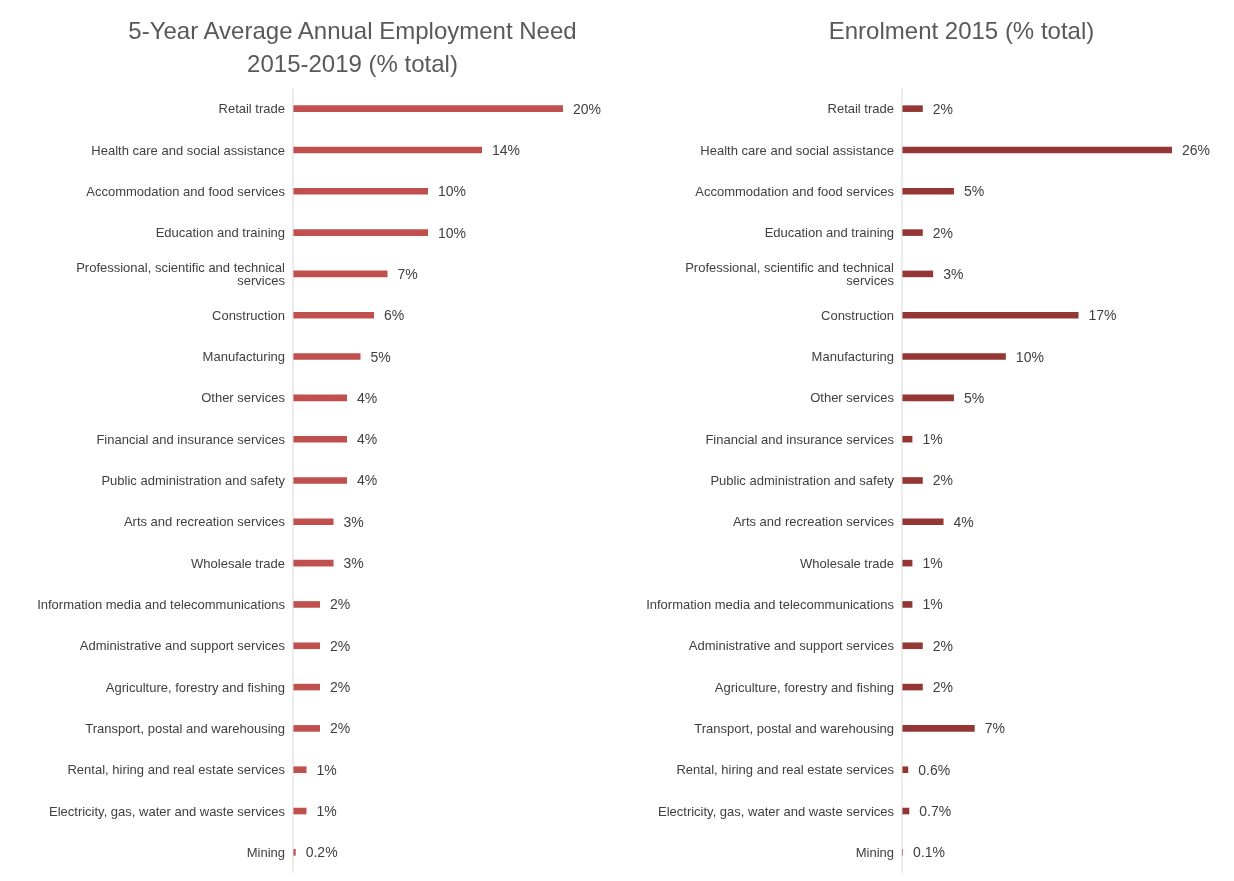 The width and height of the screenshot is (1234, 881). Describe the element at coordinates (961, 31) in the screenshot. I see `chart-title: Enrolment 2015 (% total)` at that location.